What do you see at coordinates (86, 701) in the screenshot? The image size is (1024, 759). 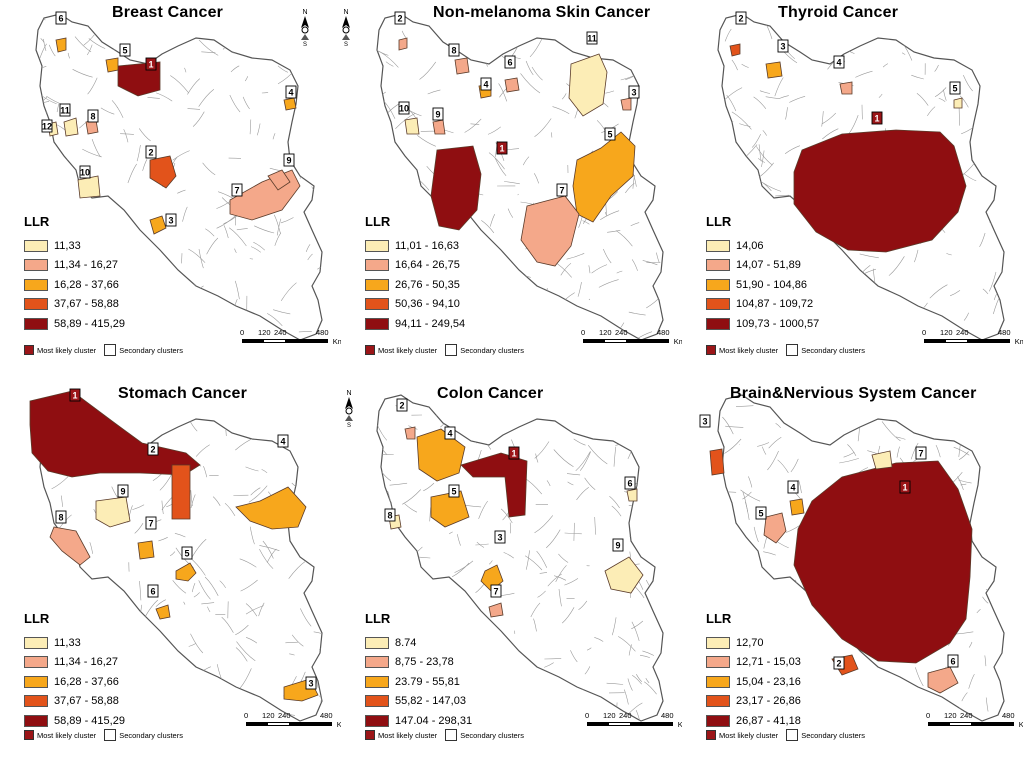 I see `legend-label: 37,67 - 58,88` at bounding box center [86, 701].